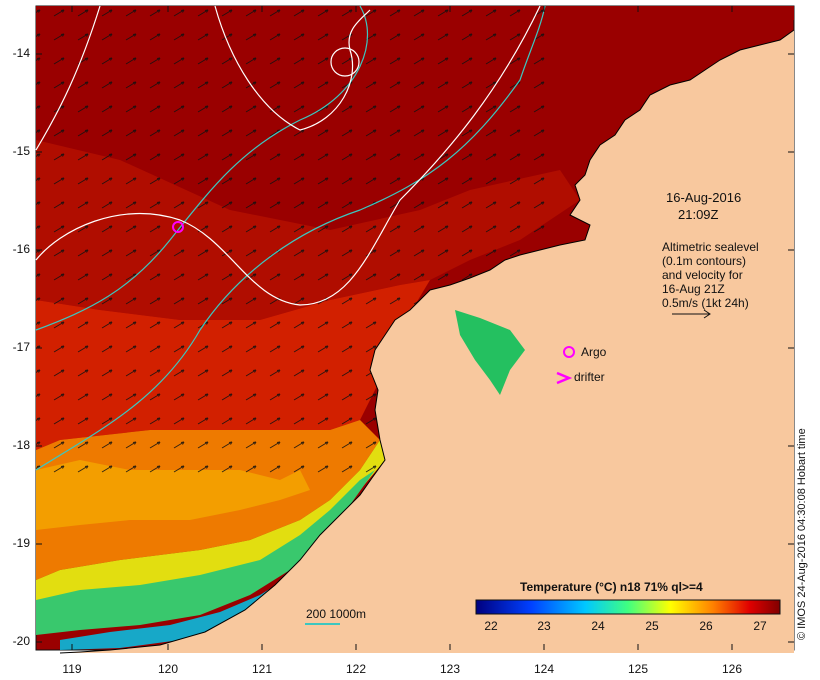 The image size is (820, 680). Describe the element at coordinates (638, 669) in the screenshot. I see `lon-tick-label: 125` at that location.